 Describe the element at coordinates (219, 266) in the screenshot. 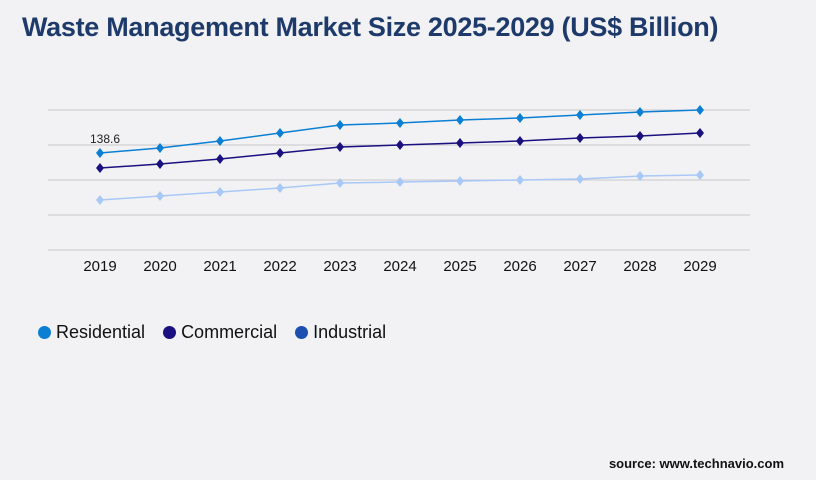

I see `x-tick-label: 2021` at that location.